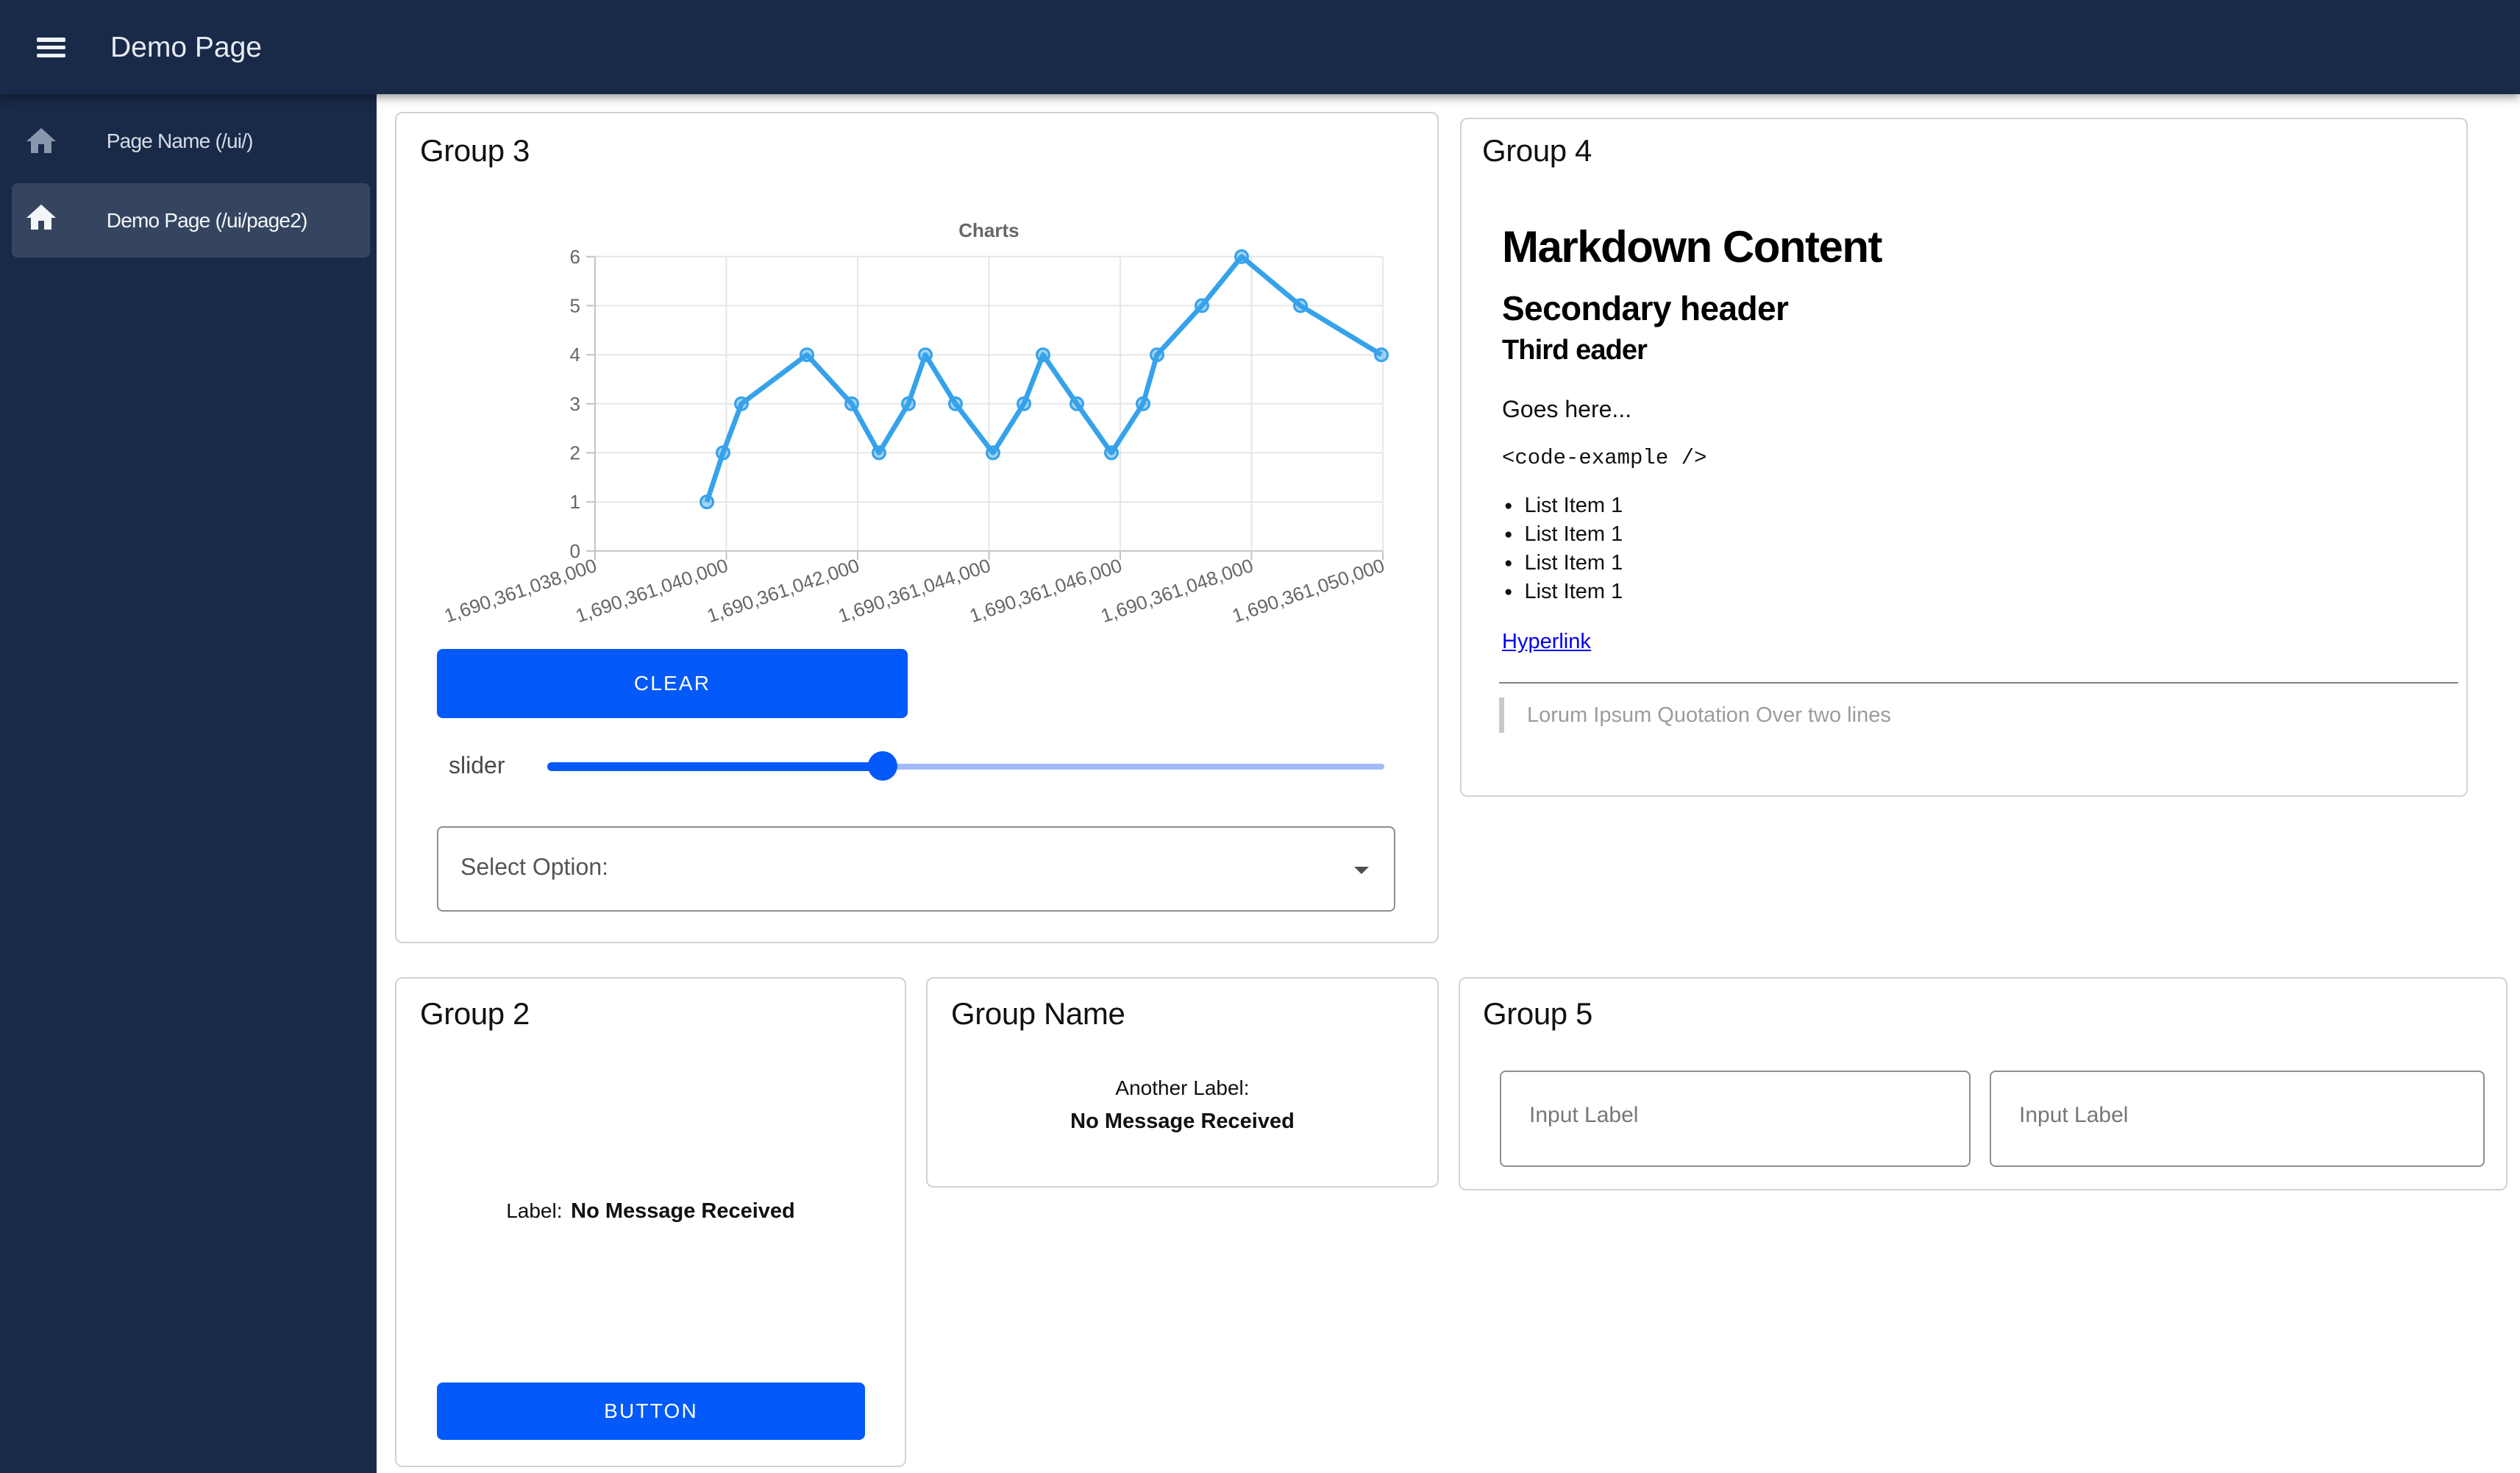  What do you see at coordinates (575, 257) in the screenshot?
I see `svg-text: 6` at bounding box center [575, 257].